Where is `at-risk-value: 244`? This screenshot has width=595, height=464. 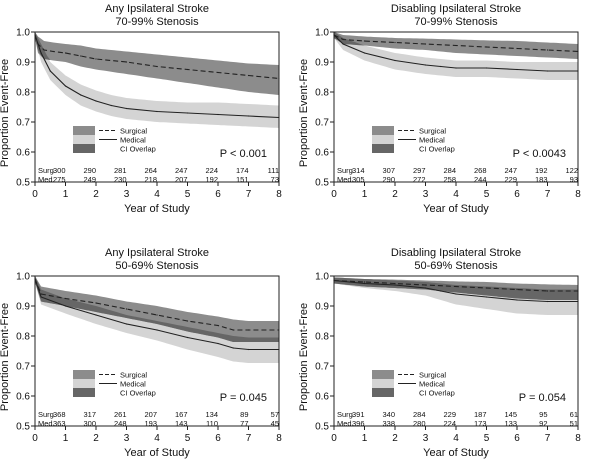
at-risk-value: 244 is located at coordinates (480, 179).